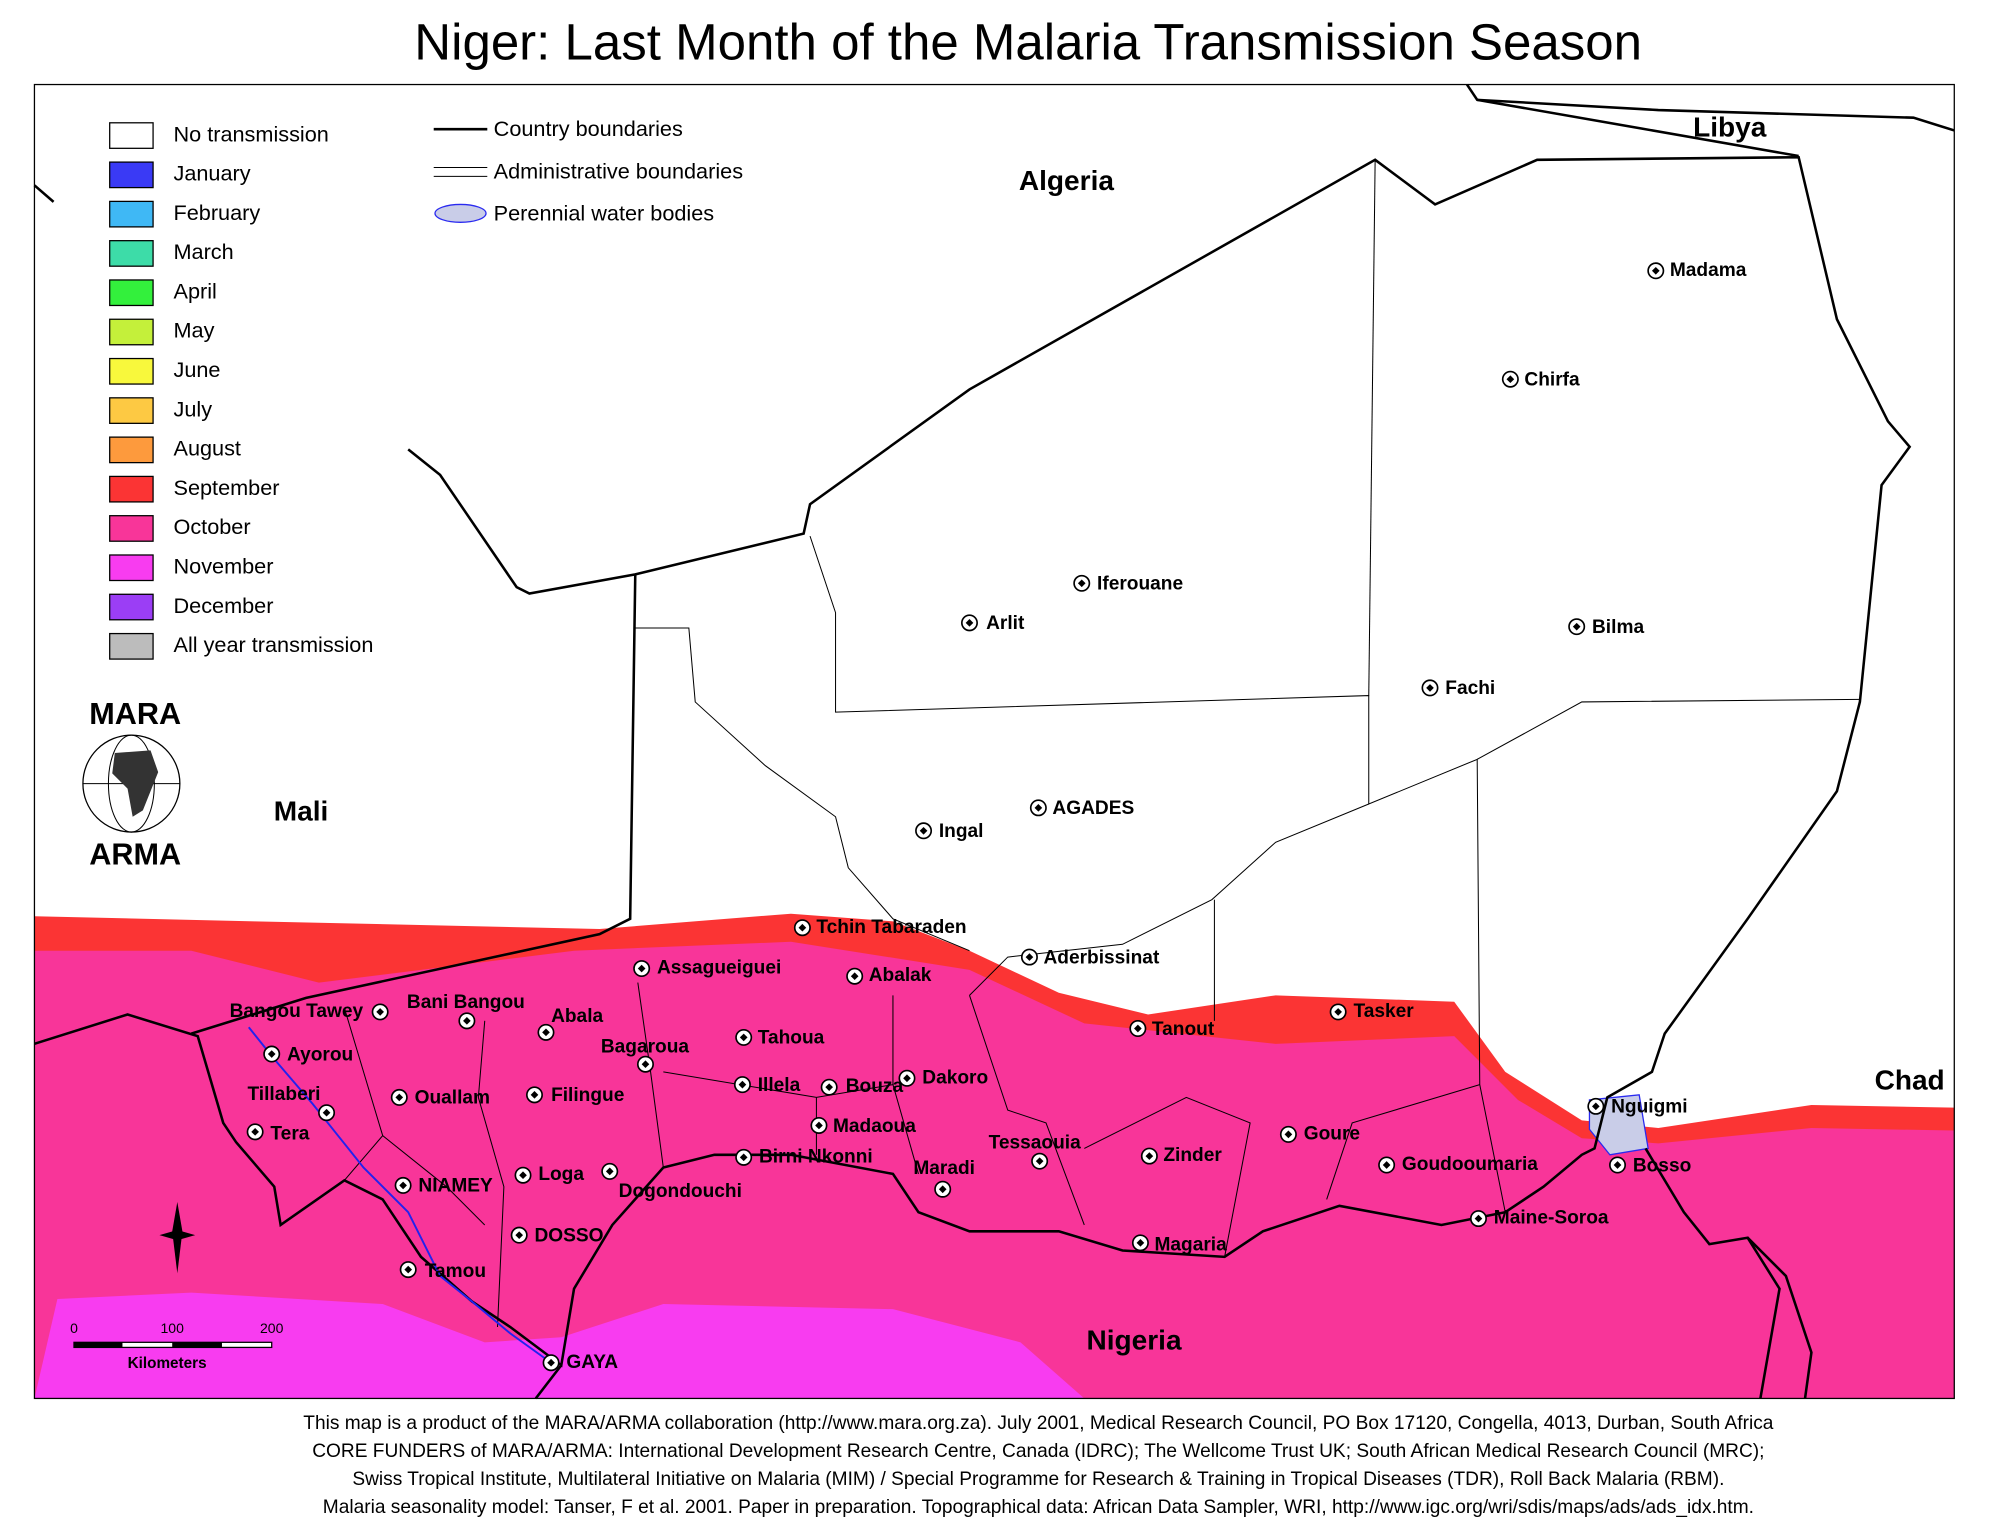 The width and height of the screenshot is (1990, 1534). Describe the element at coordinates (875, 1086) in the screenshot. I see `town-label: Bouza` at that location.